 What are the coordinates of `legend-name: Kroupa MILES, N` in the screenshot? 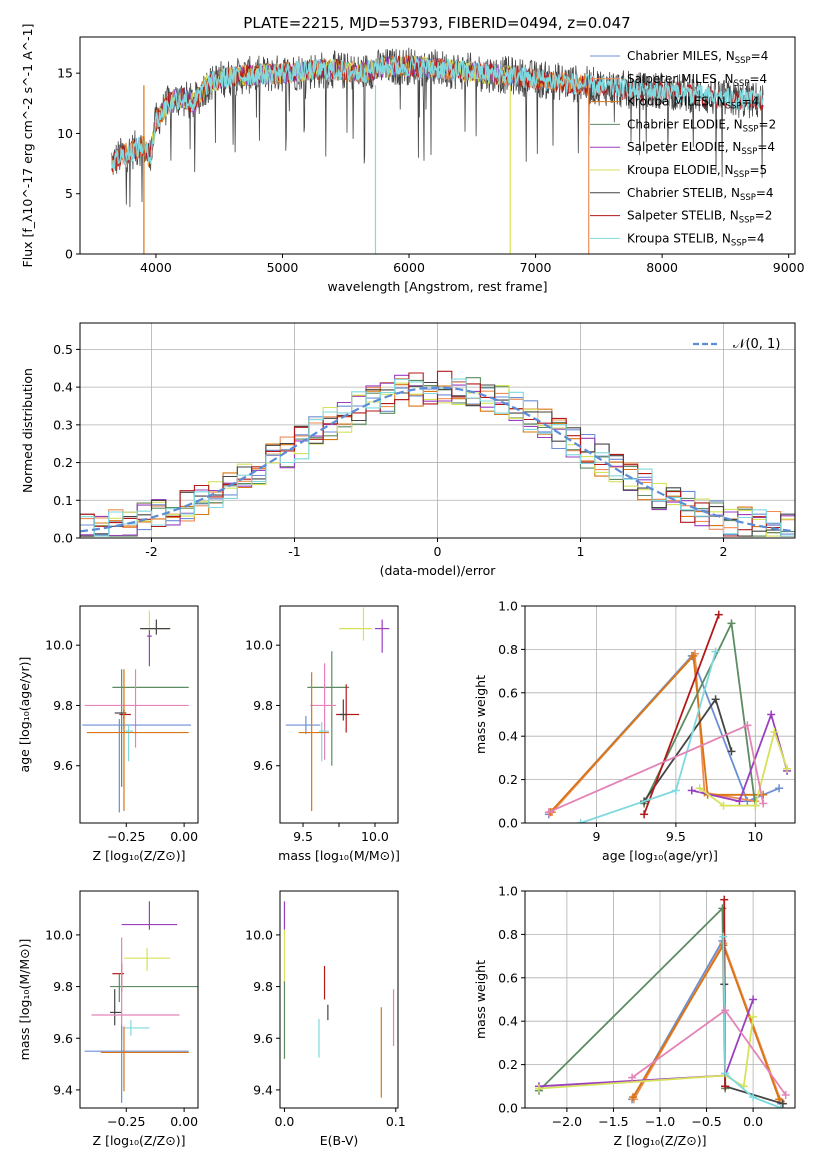 It's located at (676, 102).